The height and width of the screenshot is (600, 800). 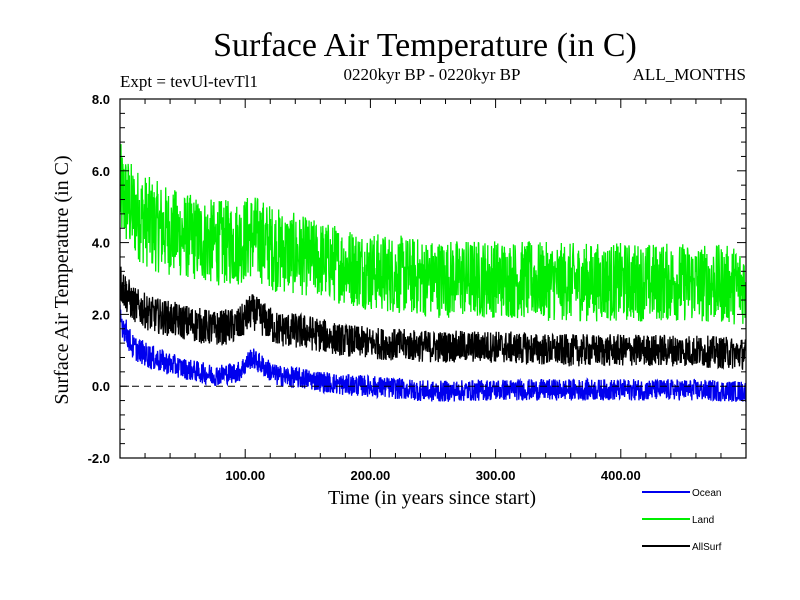 I want to click on period-label: 0220kyr BP - 0220kyr BP, so click(x=432, y=74).